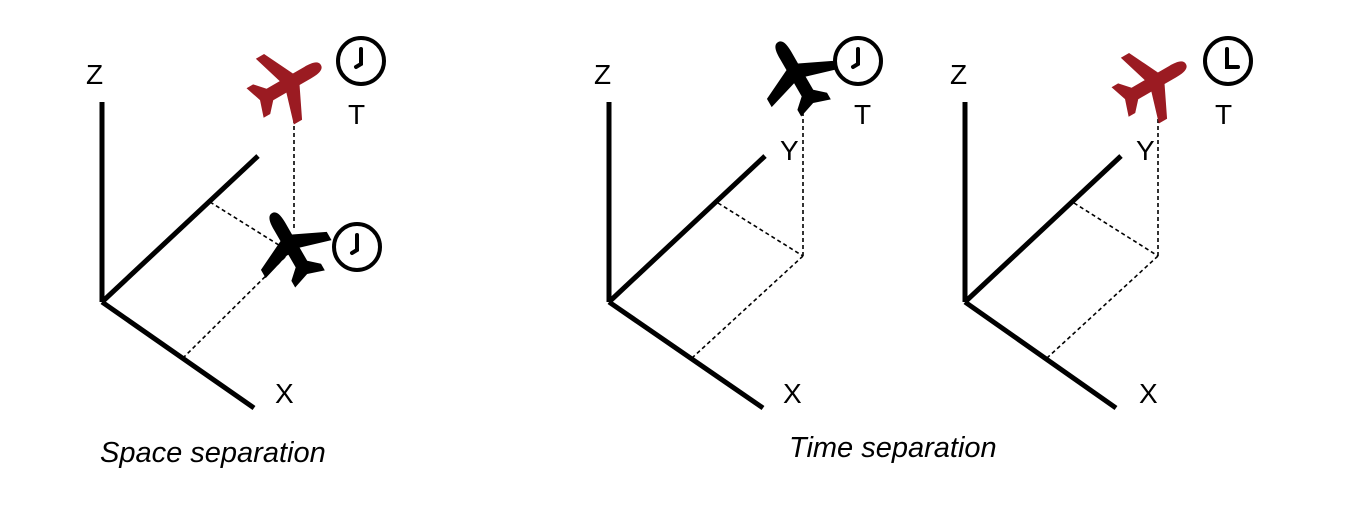 The width and height of the screenshot is (1346, 508). I want to click on time-b-axes, so click(1042, 256).